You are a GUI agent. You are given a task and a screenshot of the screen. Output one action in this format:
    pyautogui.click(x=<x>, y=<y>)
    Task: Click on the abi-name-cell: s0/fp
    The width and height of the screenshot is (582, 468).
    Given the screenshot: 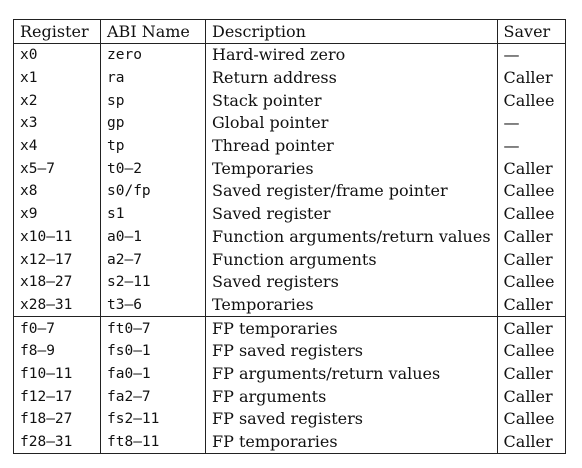 What is the action you would take?
    pyautogui.click(x=153, y=191)
    